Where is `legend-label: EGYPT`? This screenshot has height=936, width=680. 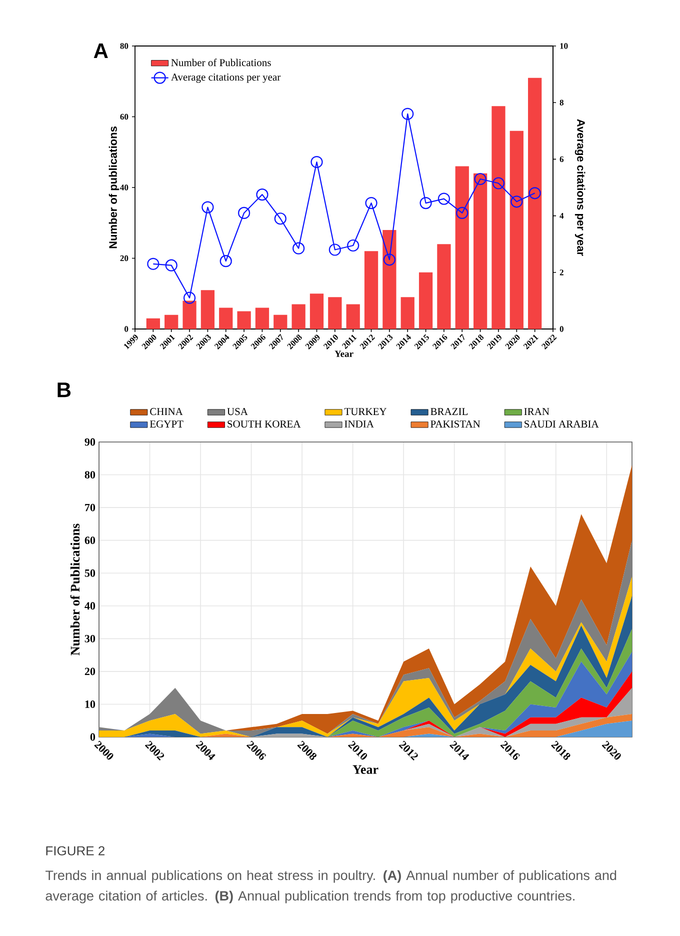
legend-label: EGYPT is located at coordinates (167, 424).